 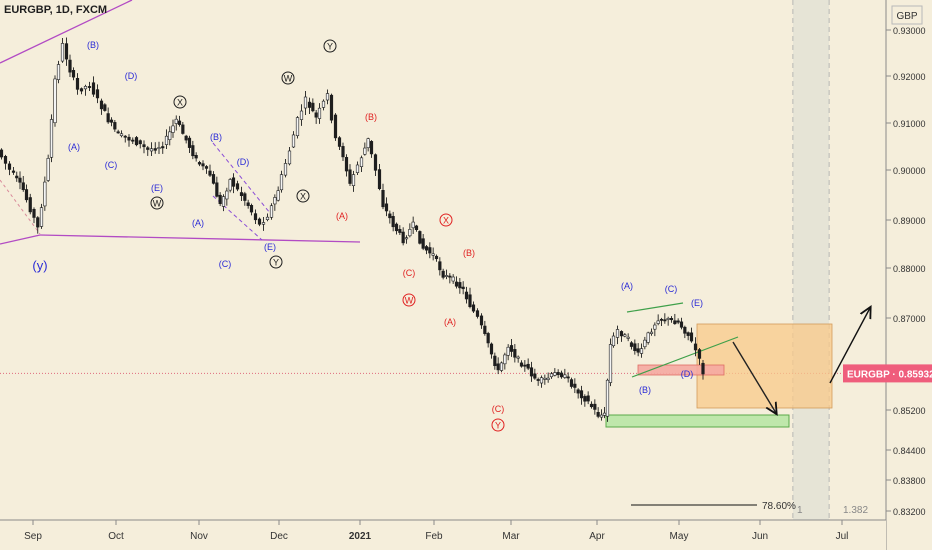 I want to click on price-tick-label: 0.85200, so click(x=909, y=411).